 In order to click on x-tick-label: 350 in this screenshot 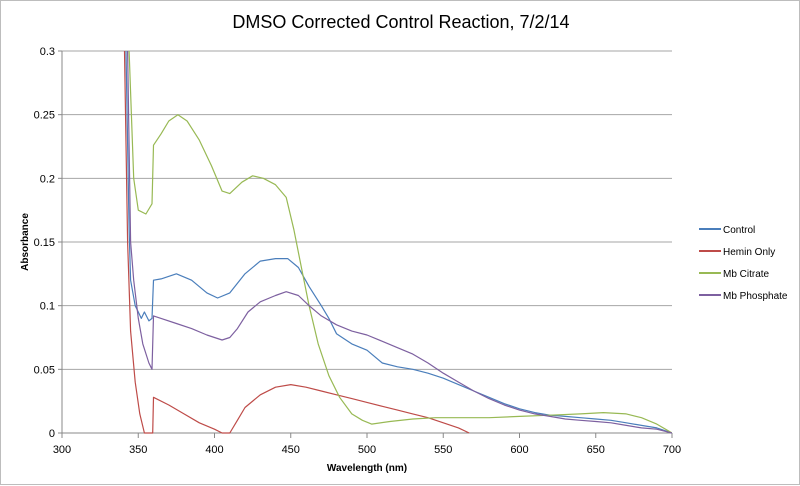, I will do `click(138, 450)`.